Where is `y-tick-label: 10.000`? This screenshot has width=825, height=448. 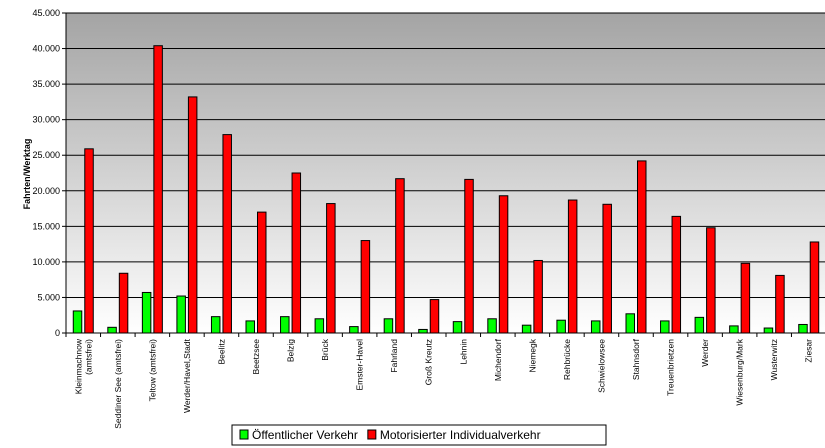 y-tick-label: 10.000 is located at coordinates (46, 262).